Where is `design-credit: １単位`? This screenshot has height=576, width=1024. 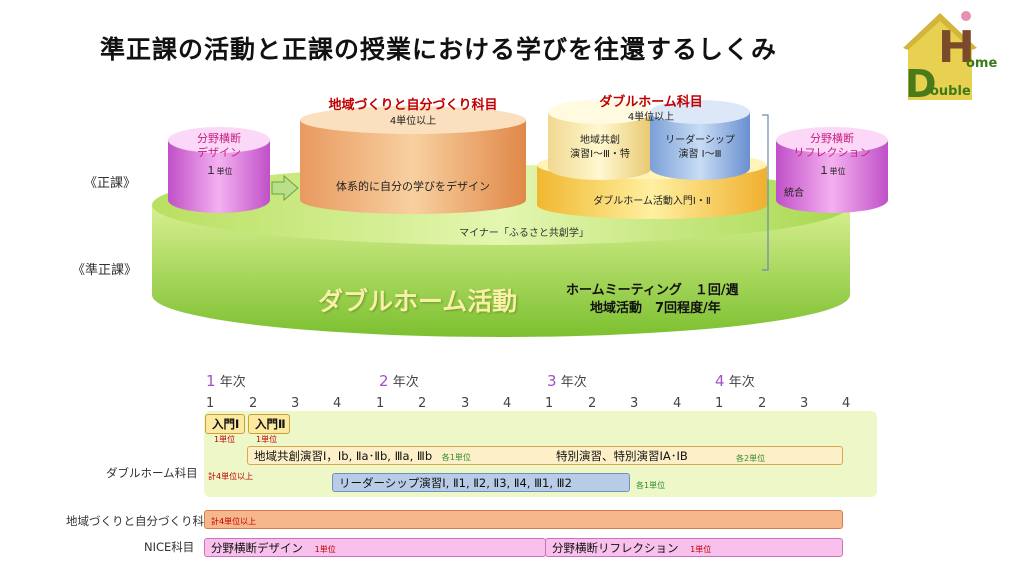 design-credit: １単位 is located at coordinates (219, 170).